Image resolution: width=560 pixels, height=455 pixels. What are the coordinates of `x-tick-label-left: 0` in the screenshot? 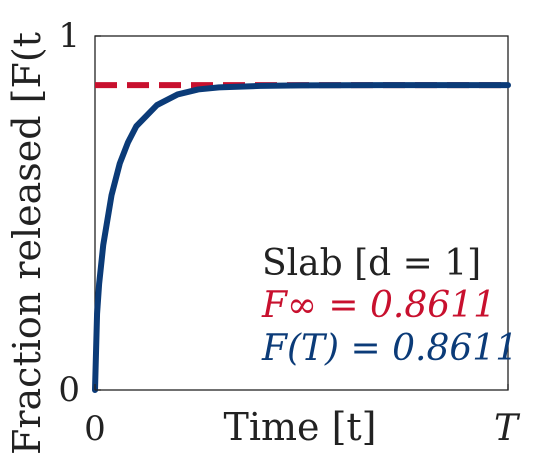 It's located at (95, 429).